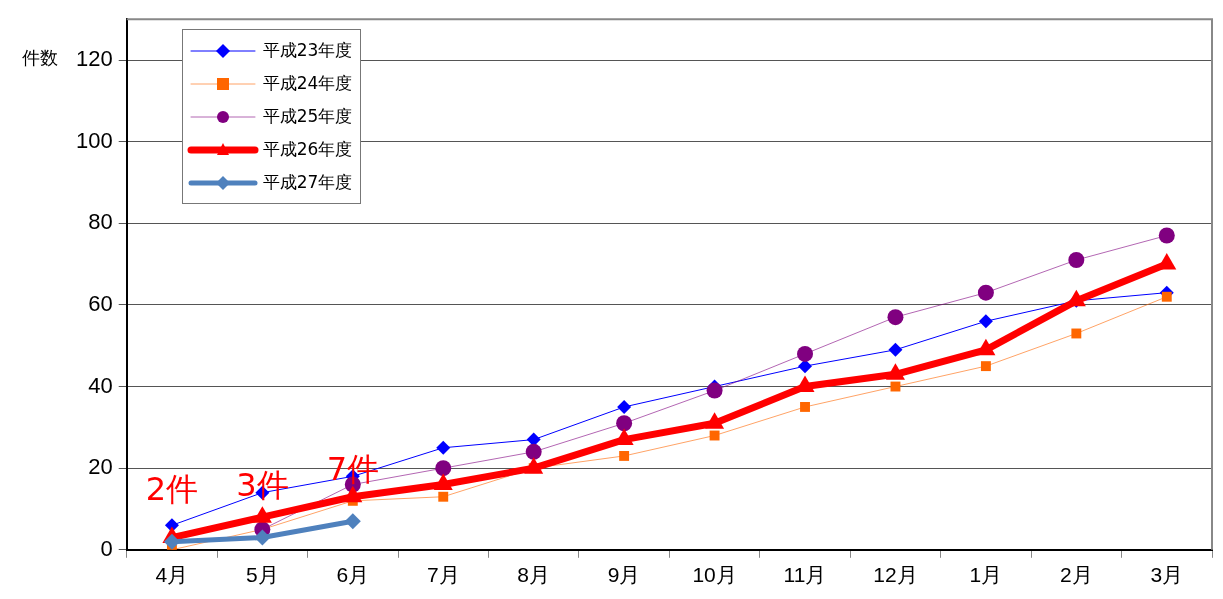 This screenshot has height=599, width=1223. I want to click on y-tick-label: 0, so click(106, 548).